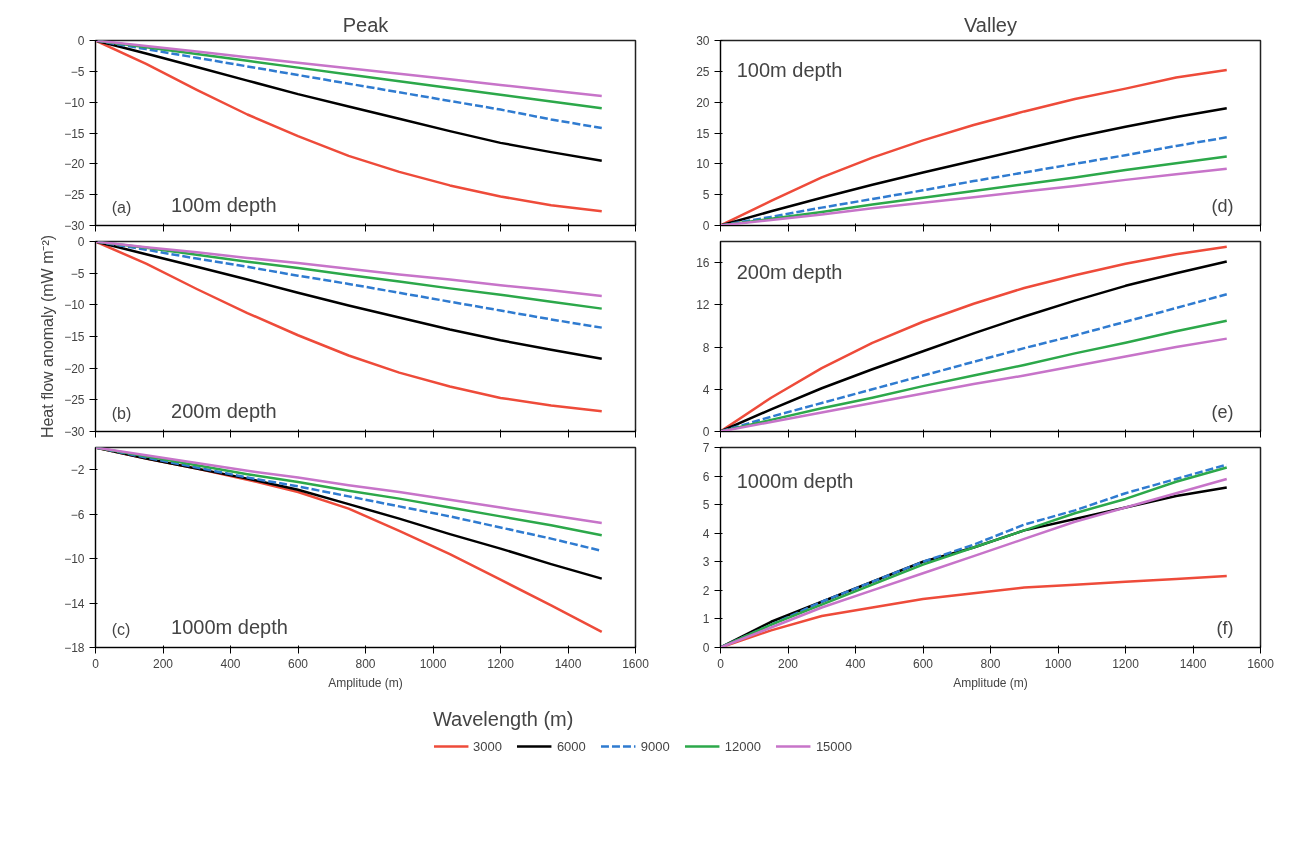  I want to click on legend-title: Wavelength (m), so click(503, 719).